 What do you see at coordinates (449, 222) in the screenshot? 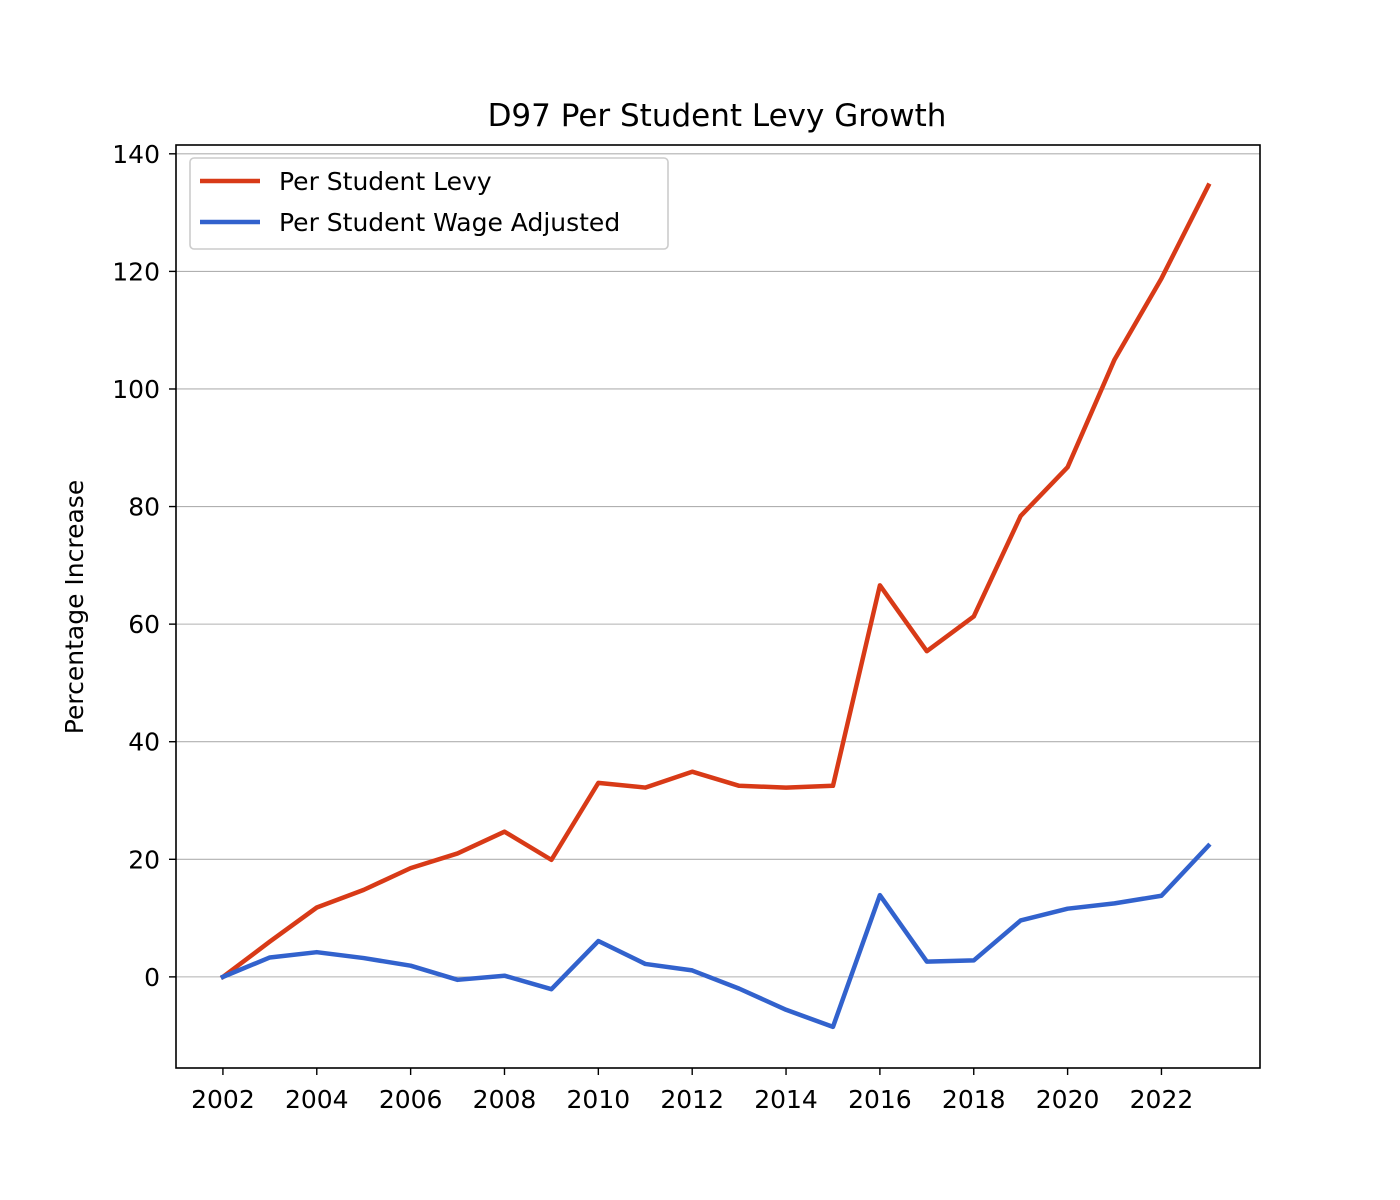
I see `legend-label-wage-adjusted: Per Student Wage Adjusted` at bounding box center [449, 222].